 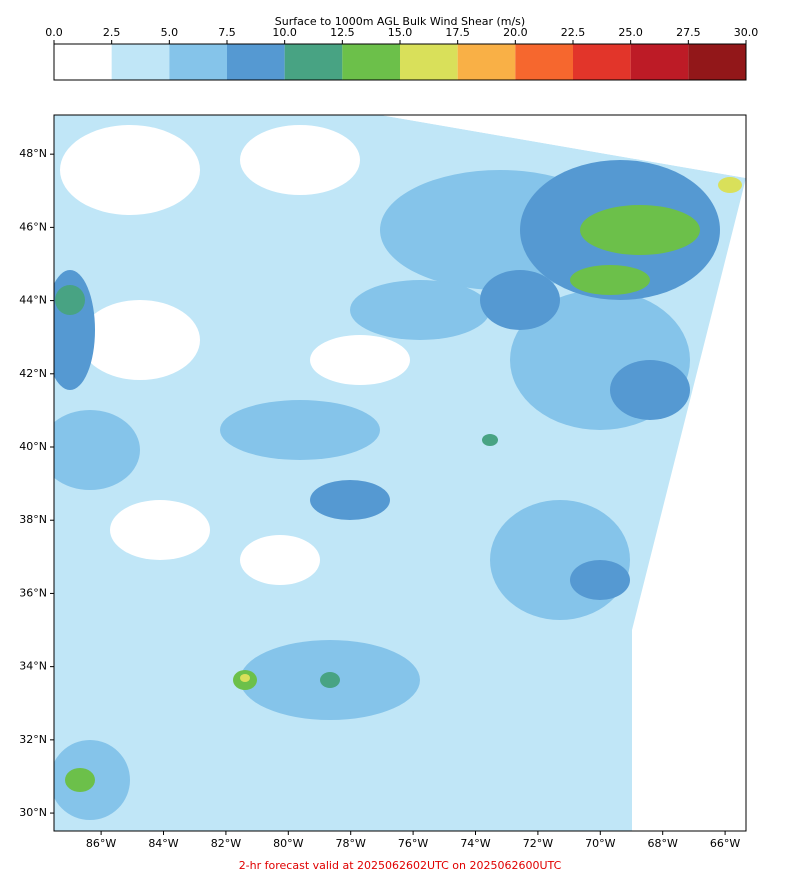 I want to click on colorbar-tick-label: 7.5, so click(x=227, y=32).